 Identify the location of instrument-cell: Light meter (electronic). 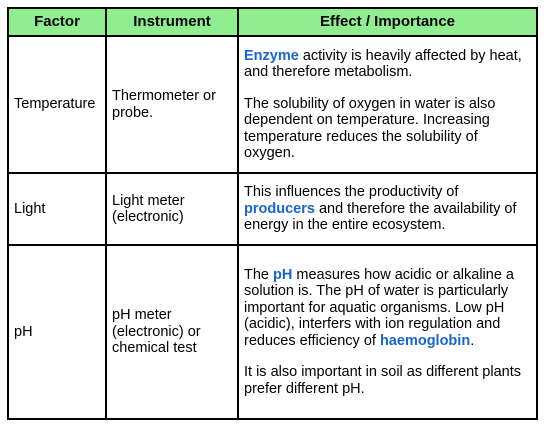
(172, 209).